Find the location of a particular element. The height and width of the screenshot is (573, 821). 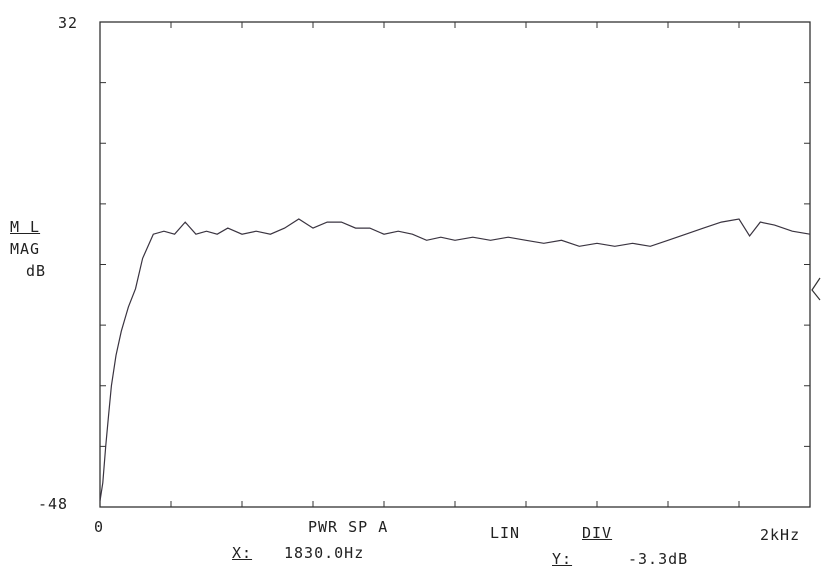

y-axis-label-line3: dB is located at coordinates (36, 271).